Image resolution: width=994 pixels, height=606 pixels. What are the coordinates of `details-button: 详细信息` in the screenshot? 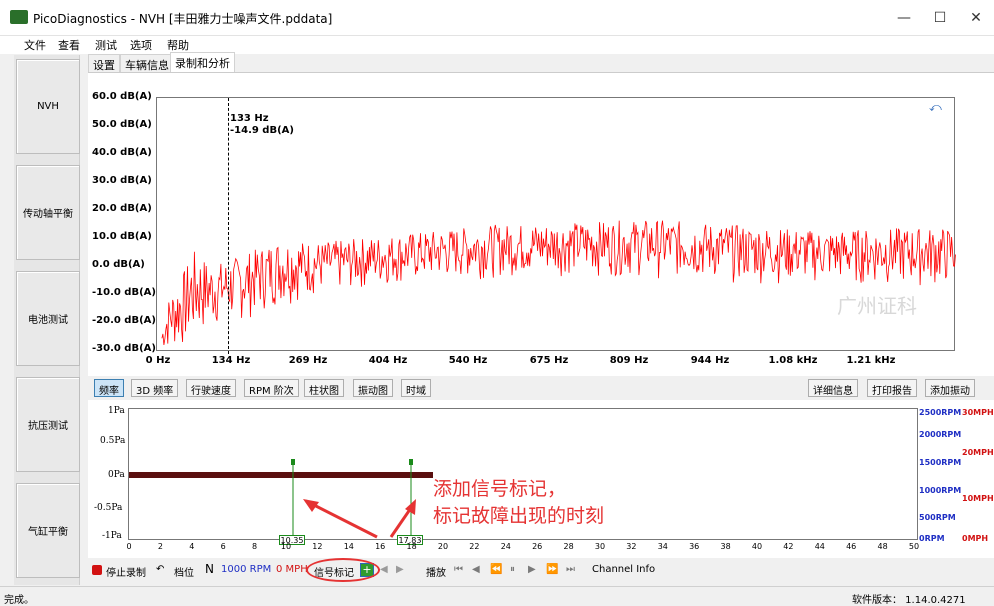 It's located at (833, 388).